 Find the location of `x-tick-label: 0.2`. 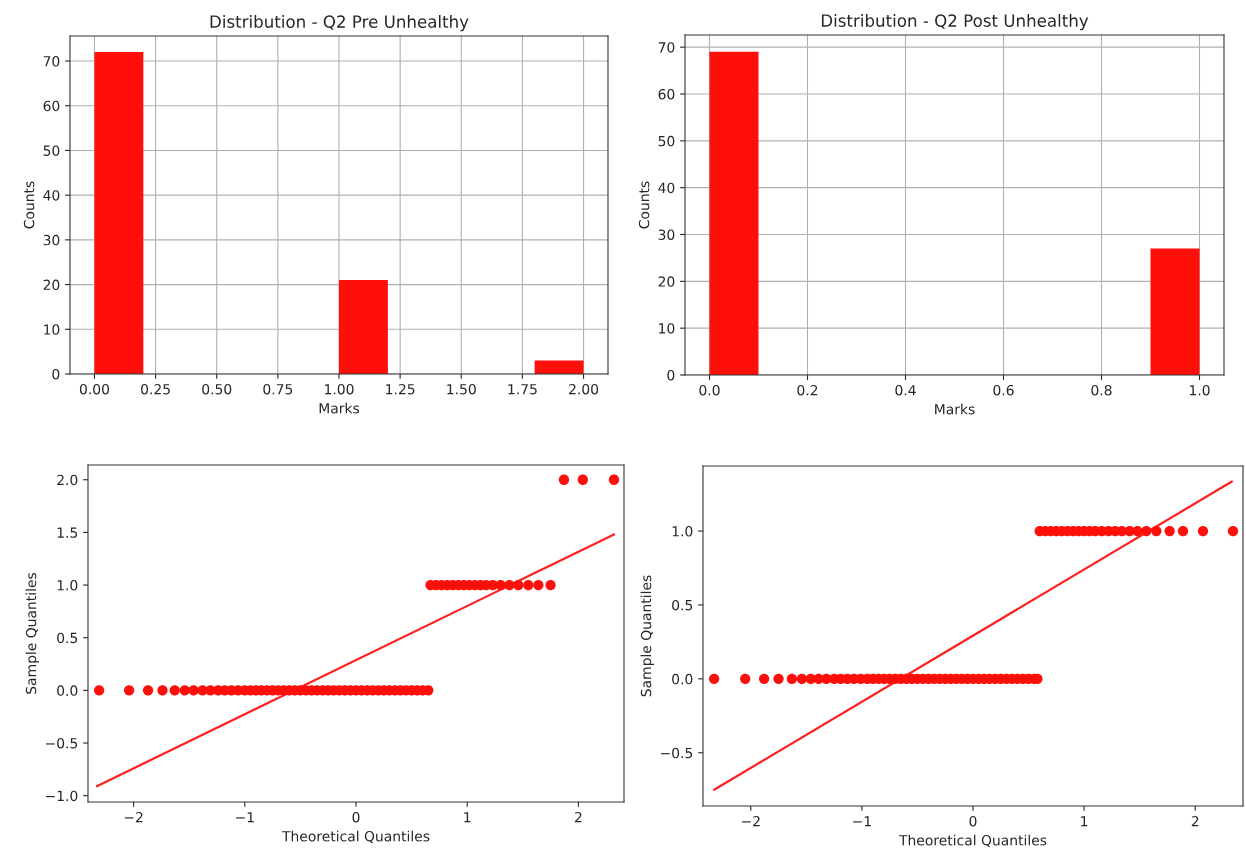

x-tick-label: 0.2 is located at coordinates (807, 390).